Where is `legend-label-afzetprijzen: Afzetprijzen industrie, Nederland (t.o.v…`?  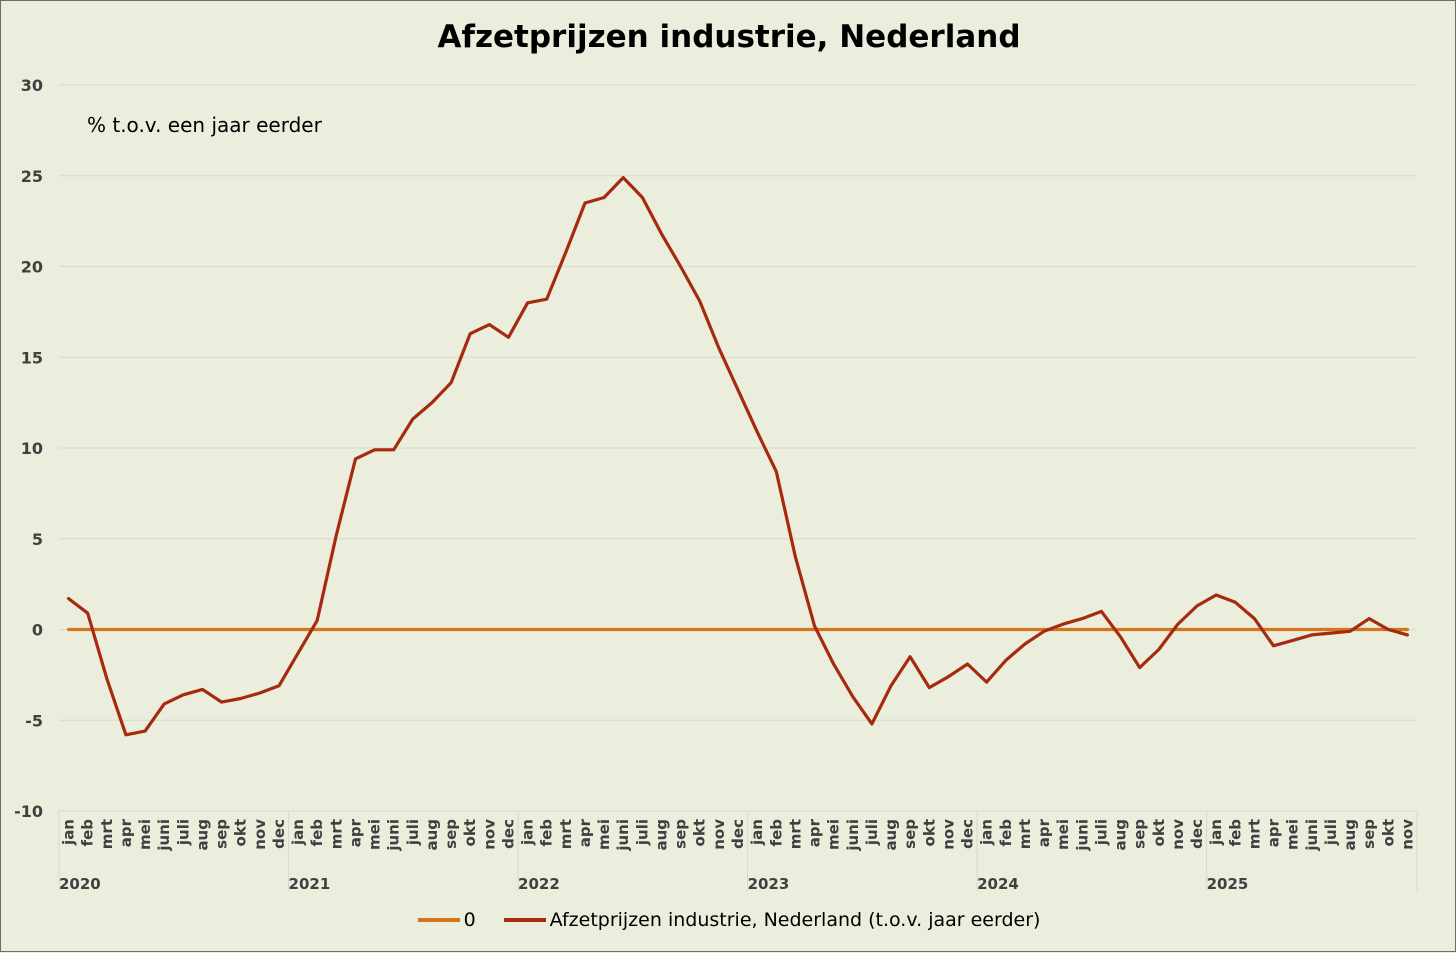 legend-label-afzetprijzen: Afzetprijzen industrie, Nederland (t.o.v… is located at coordinates (795, 920).